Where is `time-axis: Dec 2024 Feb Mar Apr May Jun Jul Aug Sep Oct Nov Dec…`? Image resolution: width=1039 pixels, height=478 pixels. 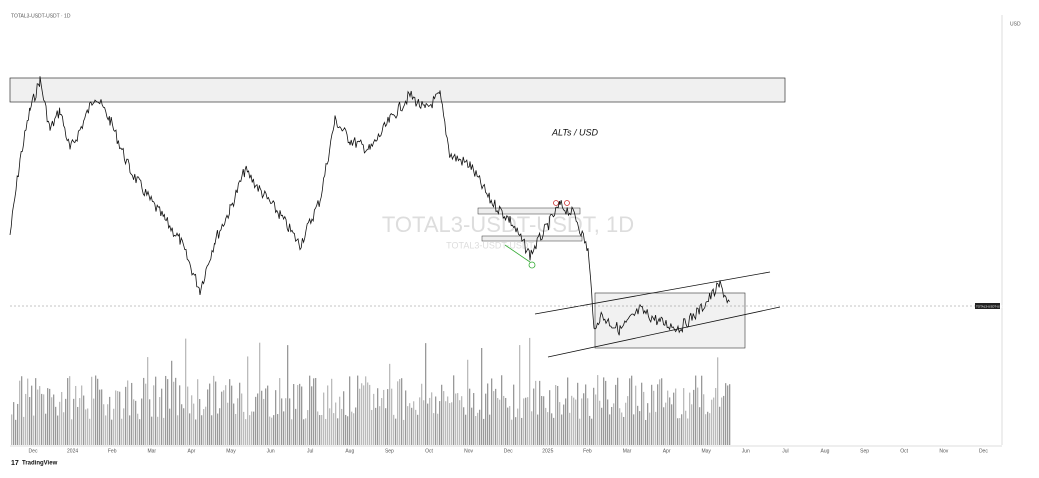 time-axis: Dec 2024 Feb Mar Apr May Jun Jul Aug Sep Oct Nov Dec… is located at coordinates (509, 451).